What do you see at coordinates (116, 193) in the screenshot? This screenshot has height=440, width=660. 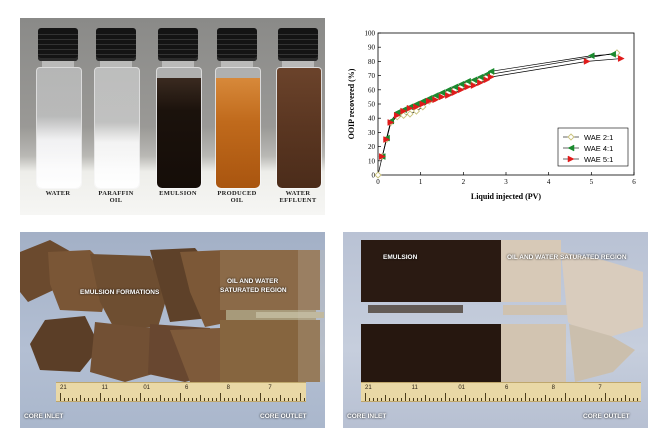 I see `vial-label-line: PARAFFIN` at bounding box center [116, 193].